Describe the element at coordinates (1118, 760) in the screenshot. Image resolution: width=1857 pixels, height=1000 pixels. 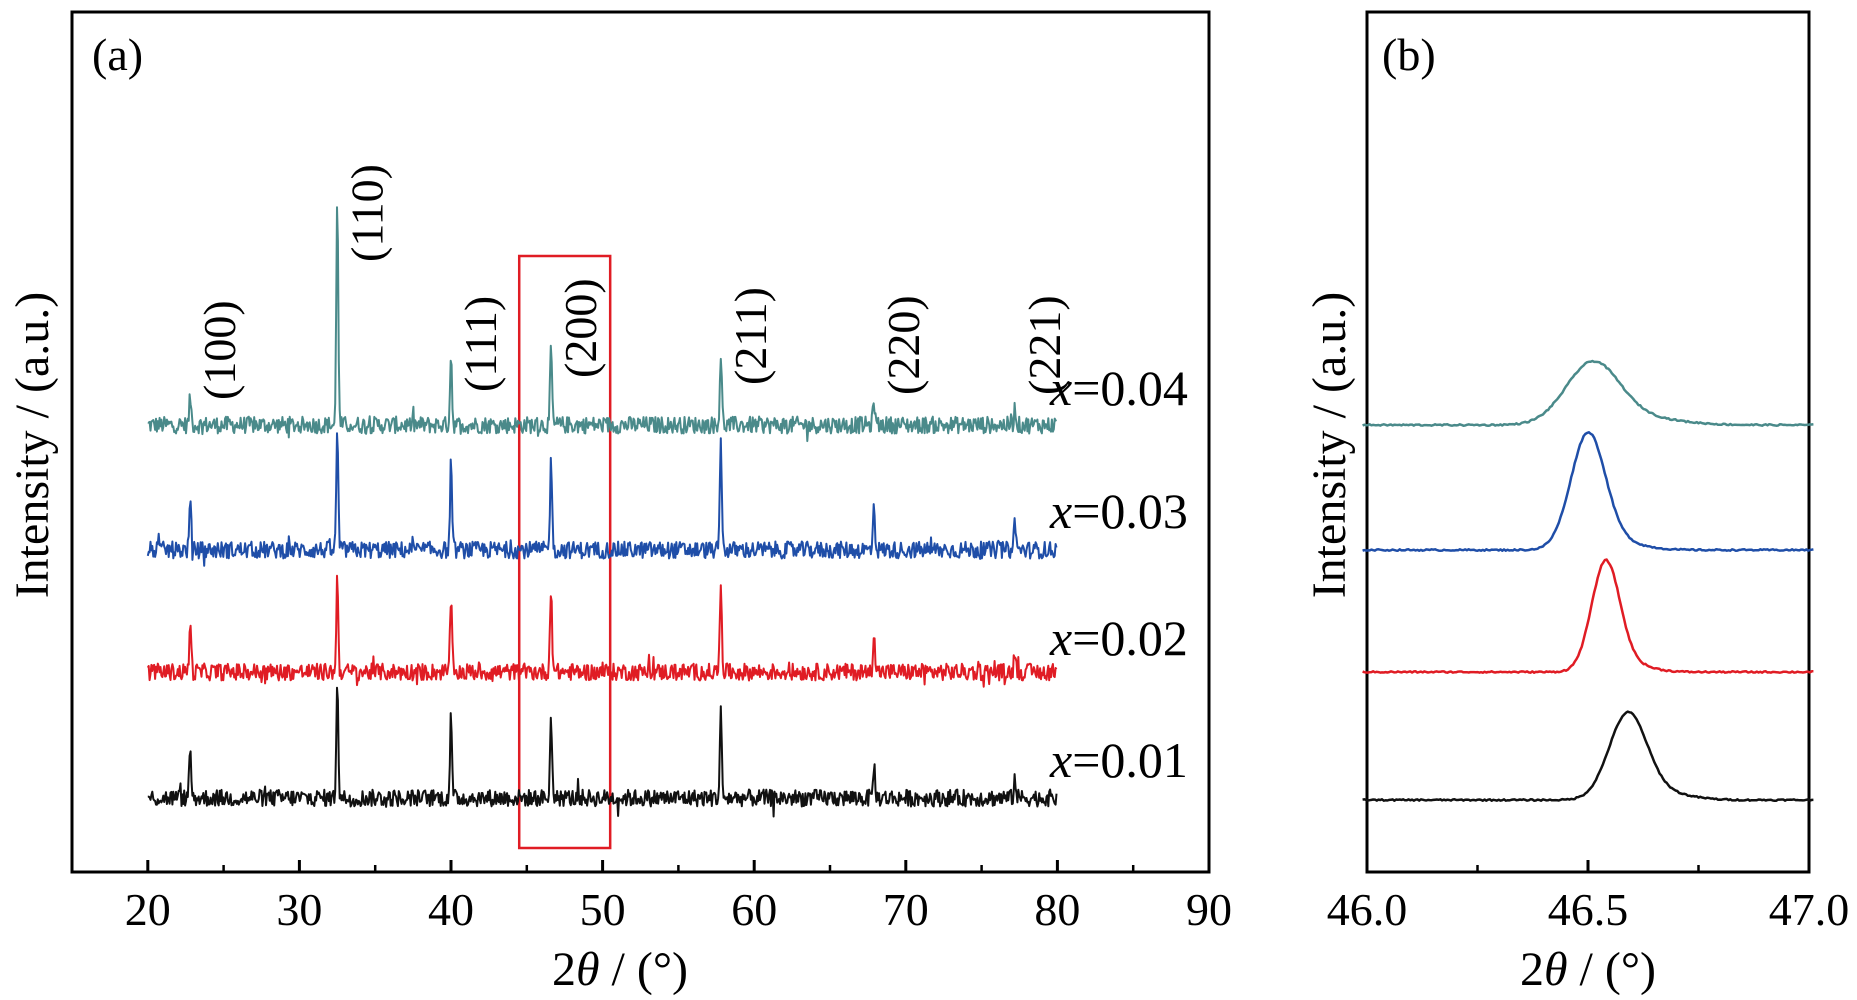
I see `series-label: x=0.01` at that location.